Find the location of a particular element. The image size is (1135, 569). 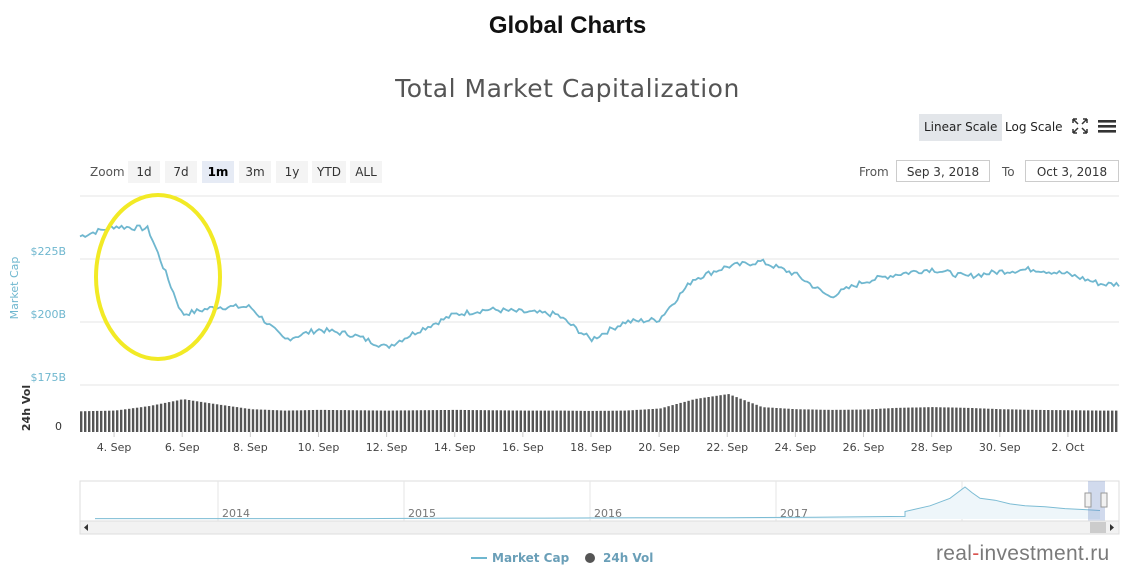

x-tick-label: 16. Sep is located at coordinates (523, 447).